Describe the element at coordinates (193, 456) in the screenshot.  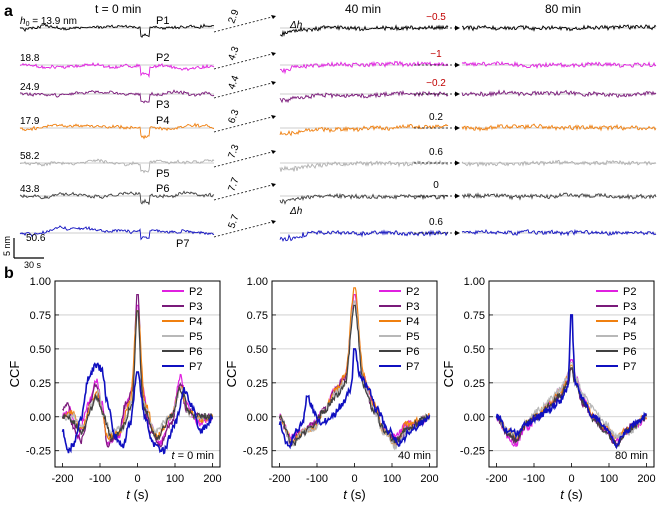
I see `chart-annotation: t = 0 min` at that location.